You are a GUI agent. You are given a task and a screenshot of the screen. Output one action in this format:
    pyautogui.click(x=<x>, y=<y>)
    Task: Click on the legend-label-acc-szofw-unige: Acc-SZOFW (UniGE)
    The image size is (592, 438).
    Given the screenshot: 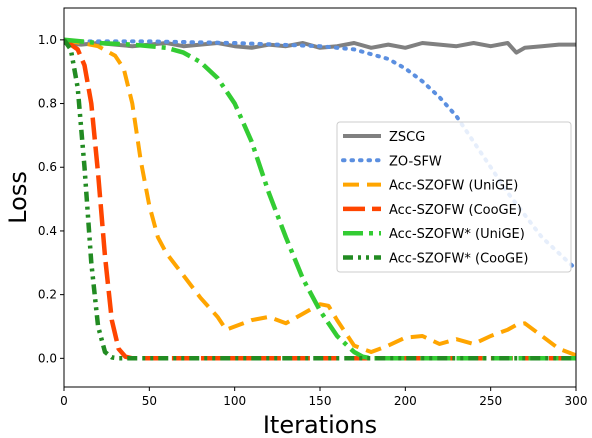 What is the action you would take?
    pyautogui.click(x=453, y=186)
    